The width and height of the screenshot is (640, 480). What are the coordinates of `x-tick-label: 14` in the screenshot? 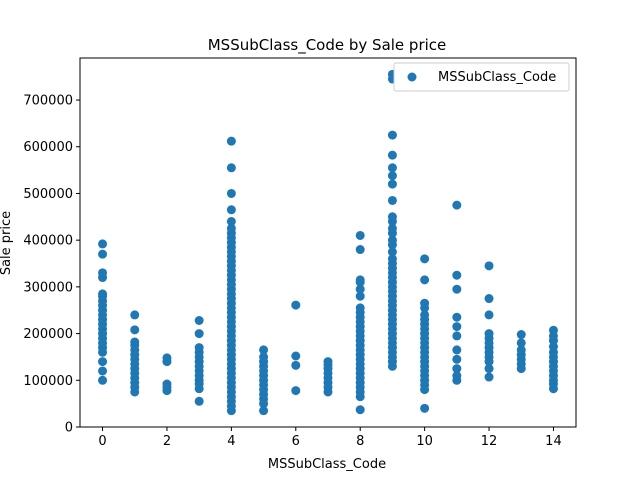 It's located at (553, 441).